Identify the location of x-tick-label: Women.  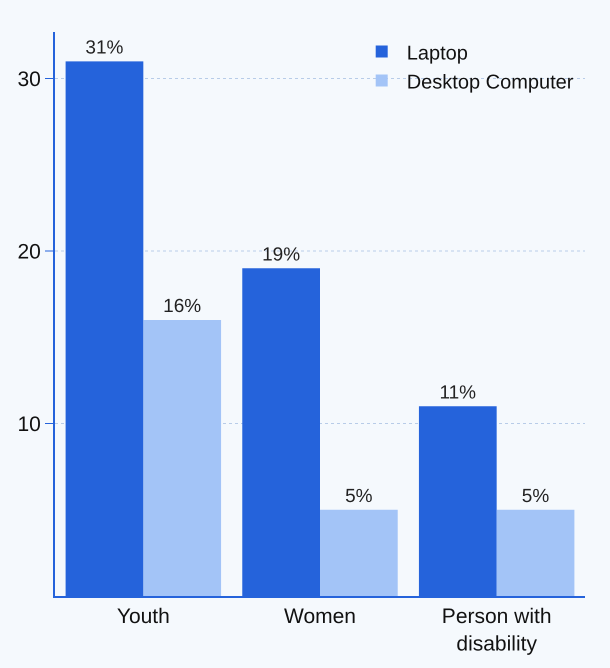
(320, 616).